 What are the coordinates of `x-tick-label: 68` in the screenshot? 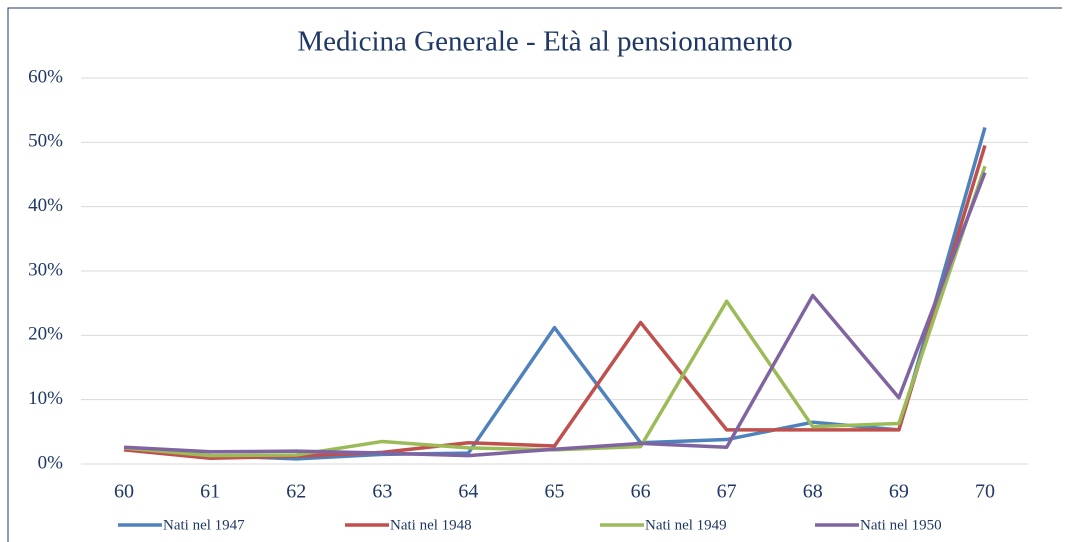 It's located at (813, 492).